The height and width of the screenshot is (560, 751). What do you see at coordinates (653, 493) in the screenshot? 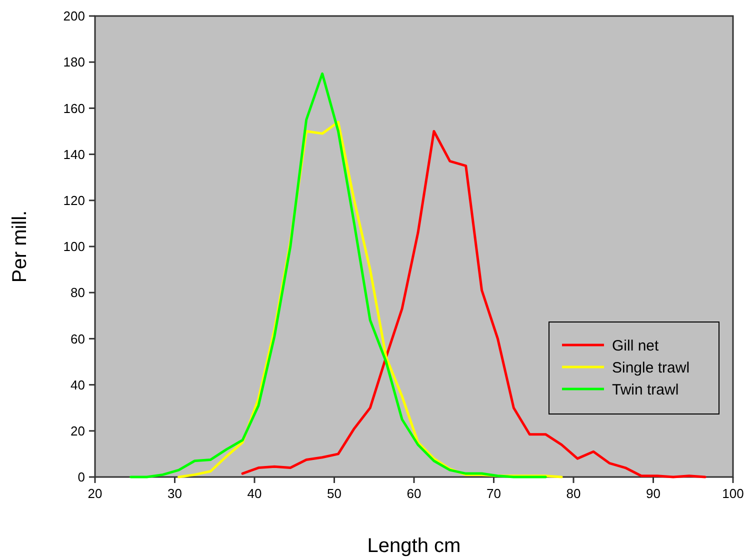
I see `x-tick-label: 90` at bounding box center [653, 493].